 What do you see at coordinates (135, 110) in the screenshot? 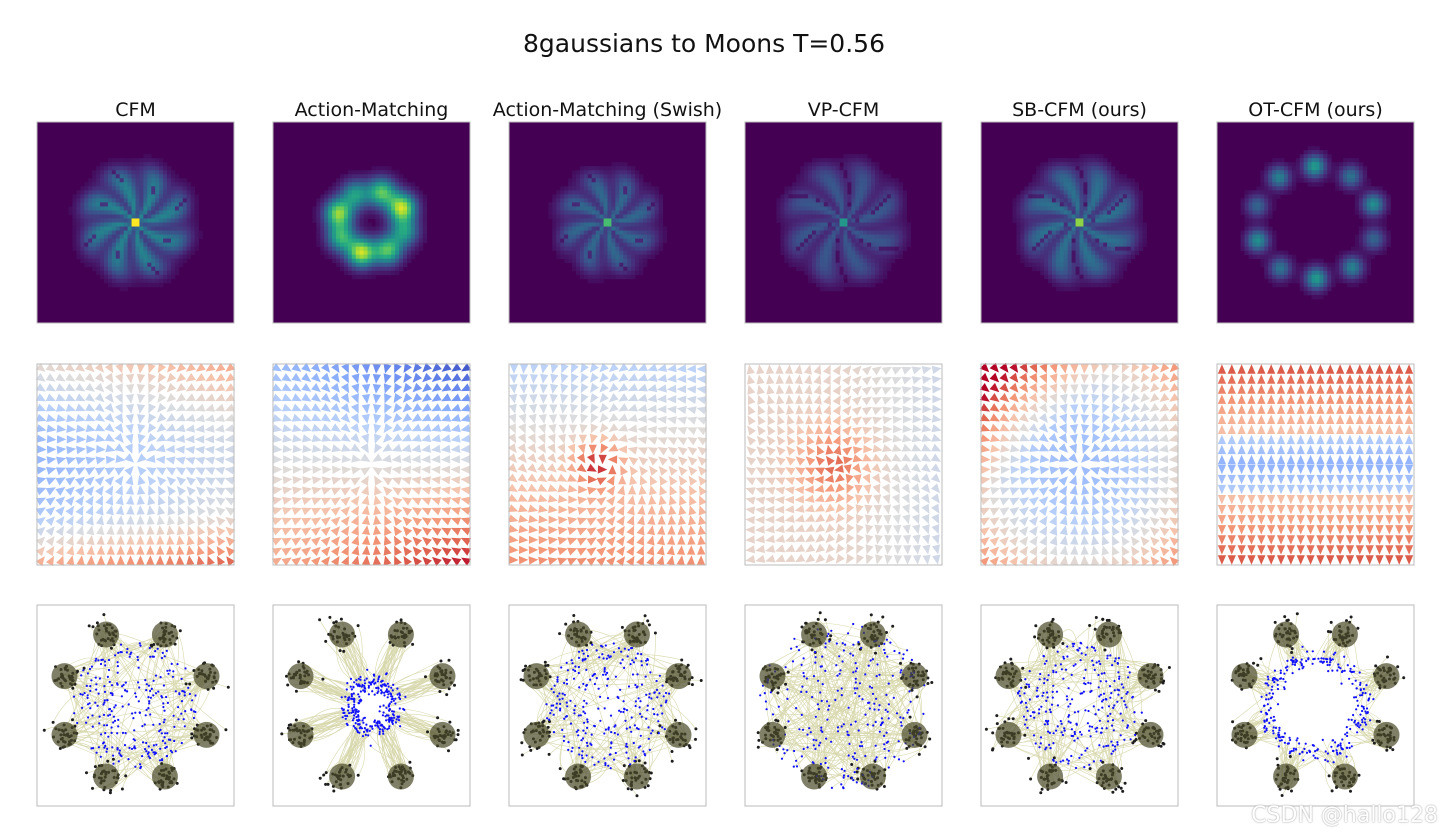
I see `column-title-cfm: CFM` at bounding box center [135, 110].